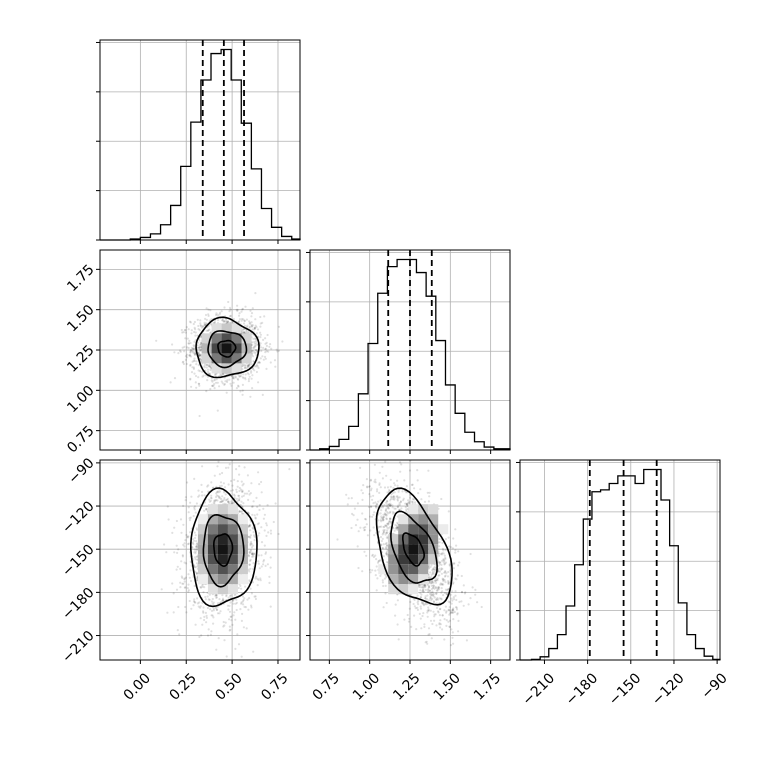 The height and width of the screenshot is (760, 760). What do you see at coordinates (80, 278) in the screenshot?
I see `y-tick-label: 1.75` at bounding box center [80, 278].